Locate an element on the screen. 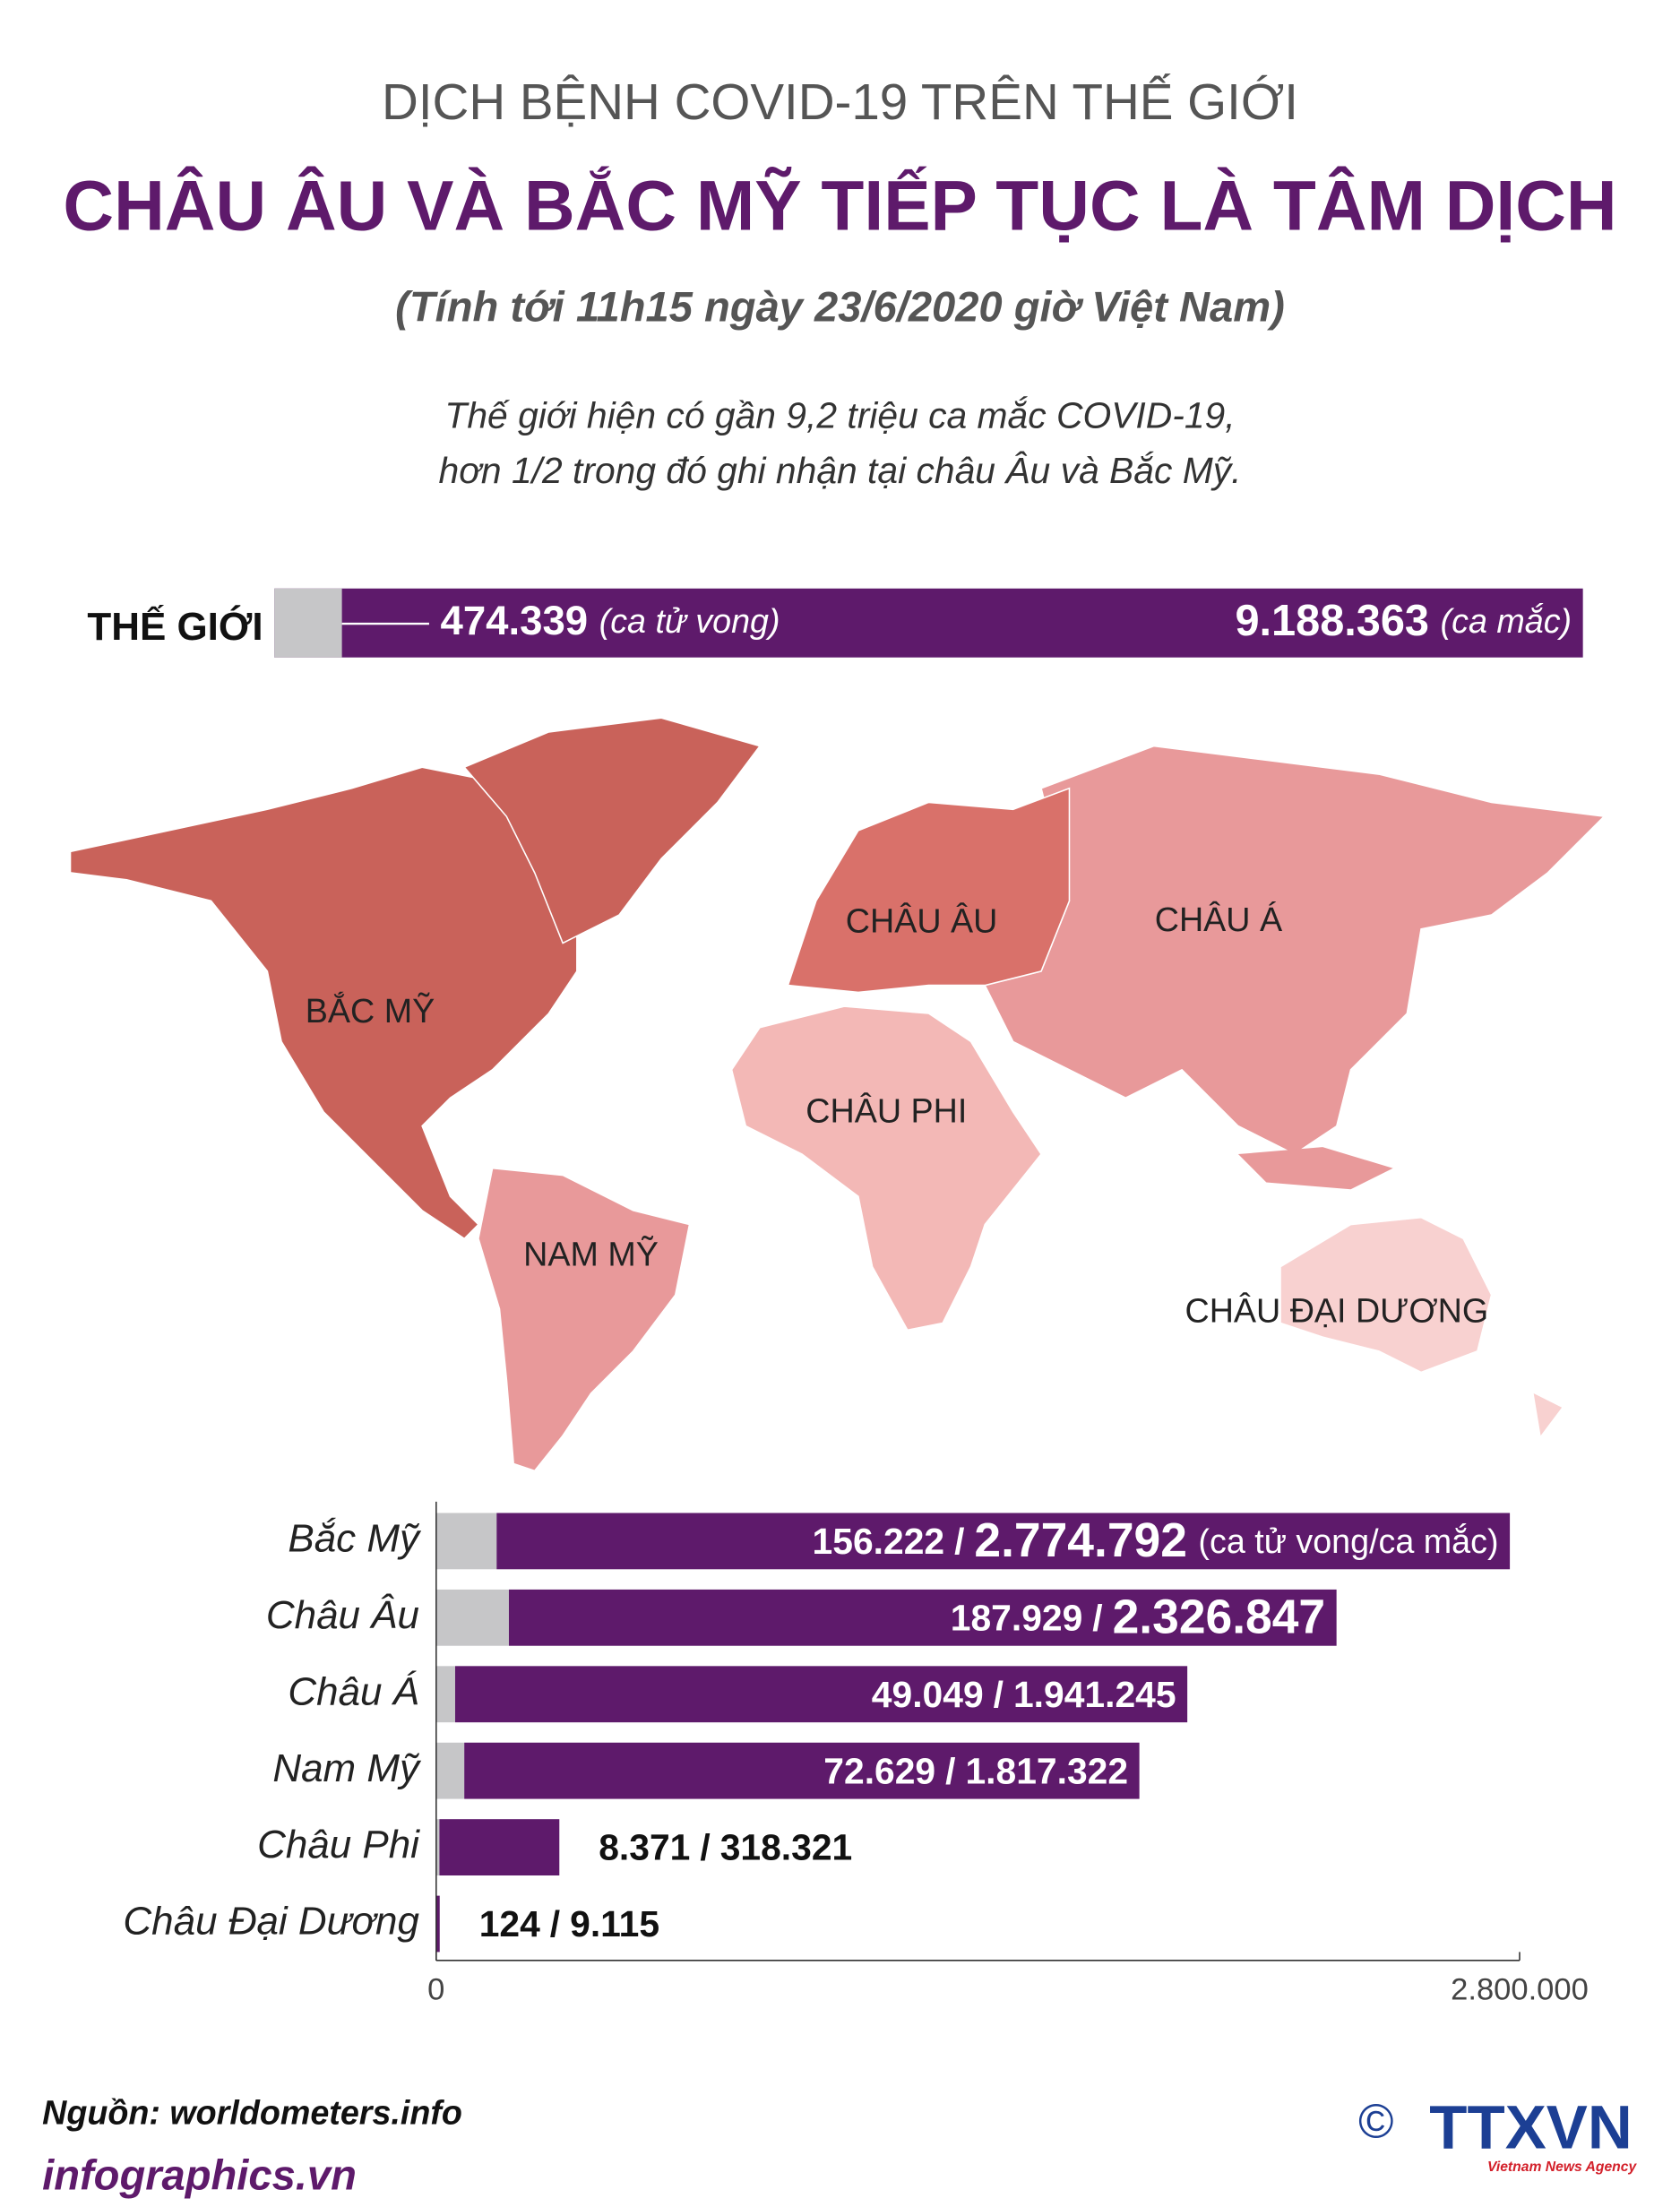 This screenshot has width=1680, height=2207. x-tick-label: 2.800.000 is located at coordinates (1520, 1990).